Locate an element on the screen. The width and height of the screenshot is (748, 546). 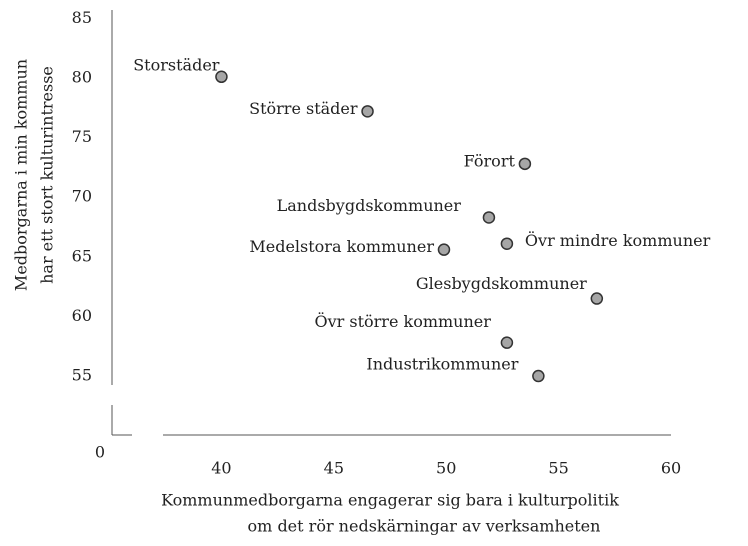
y-tick-label: 60 is located at coordinates (82, 315).